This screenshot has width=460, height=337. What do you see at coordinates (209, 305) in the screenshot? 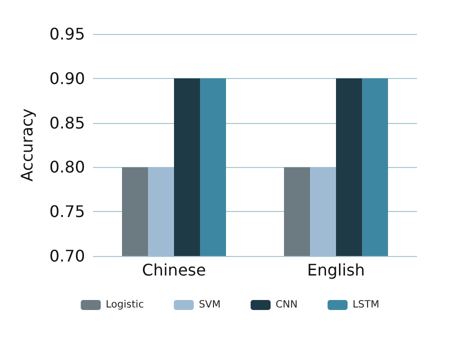
I see `legend-label: SVM` at bounding box center [209, 305].